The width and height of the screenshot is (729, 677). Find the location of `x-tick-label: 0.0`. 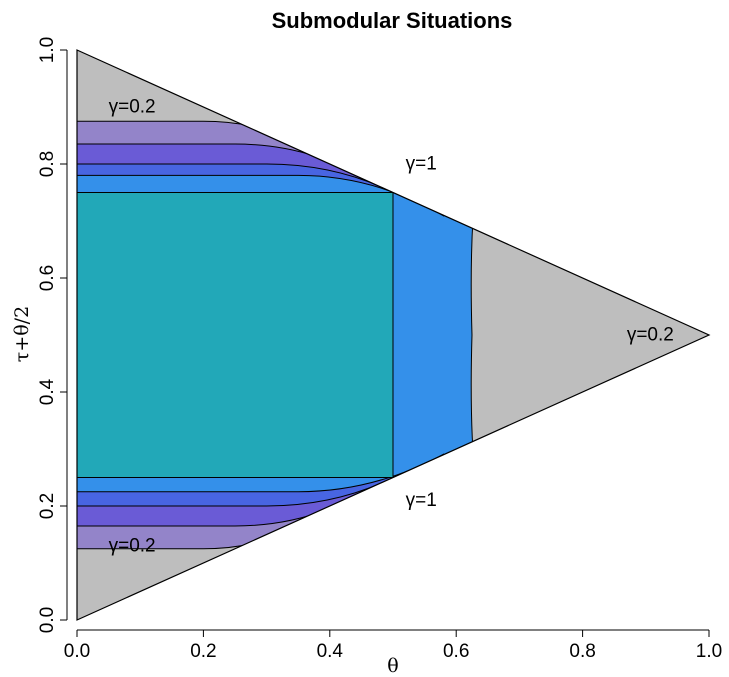

x-tick-label: 0.0 is located at coordinates (77, 651).